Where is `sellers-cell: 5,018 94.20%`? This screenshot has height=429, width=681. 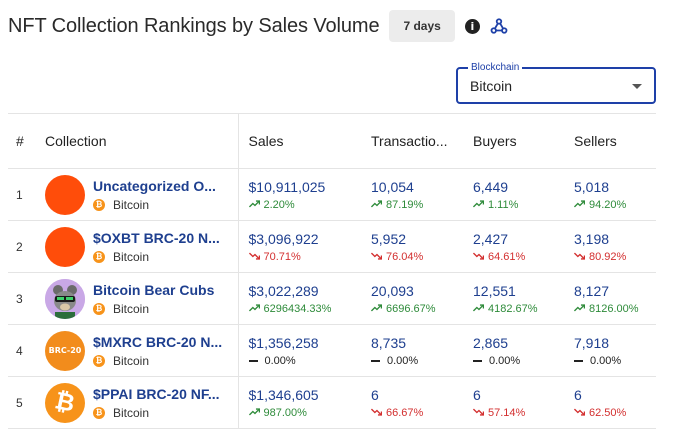 sellers-cell: 5,018 94.20% is located at coordinates (610, 194).